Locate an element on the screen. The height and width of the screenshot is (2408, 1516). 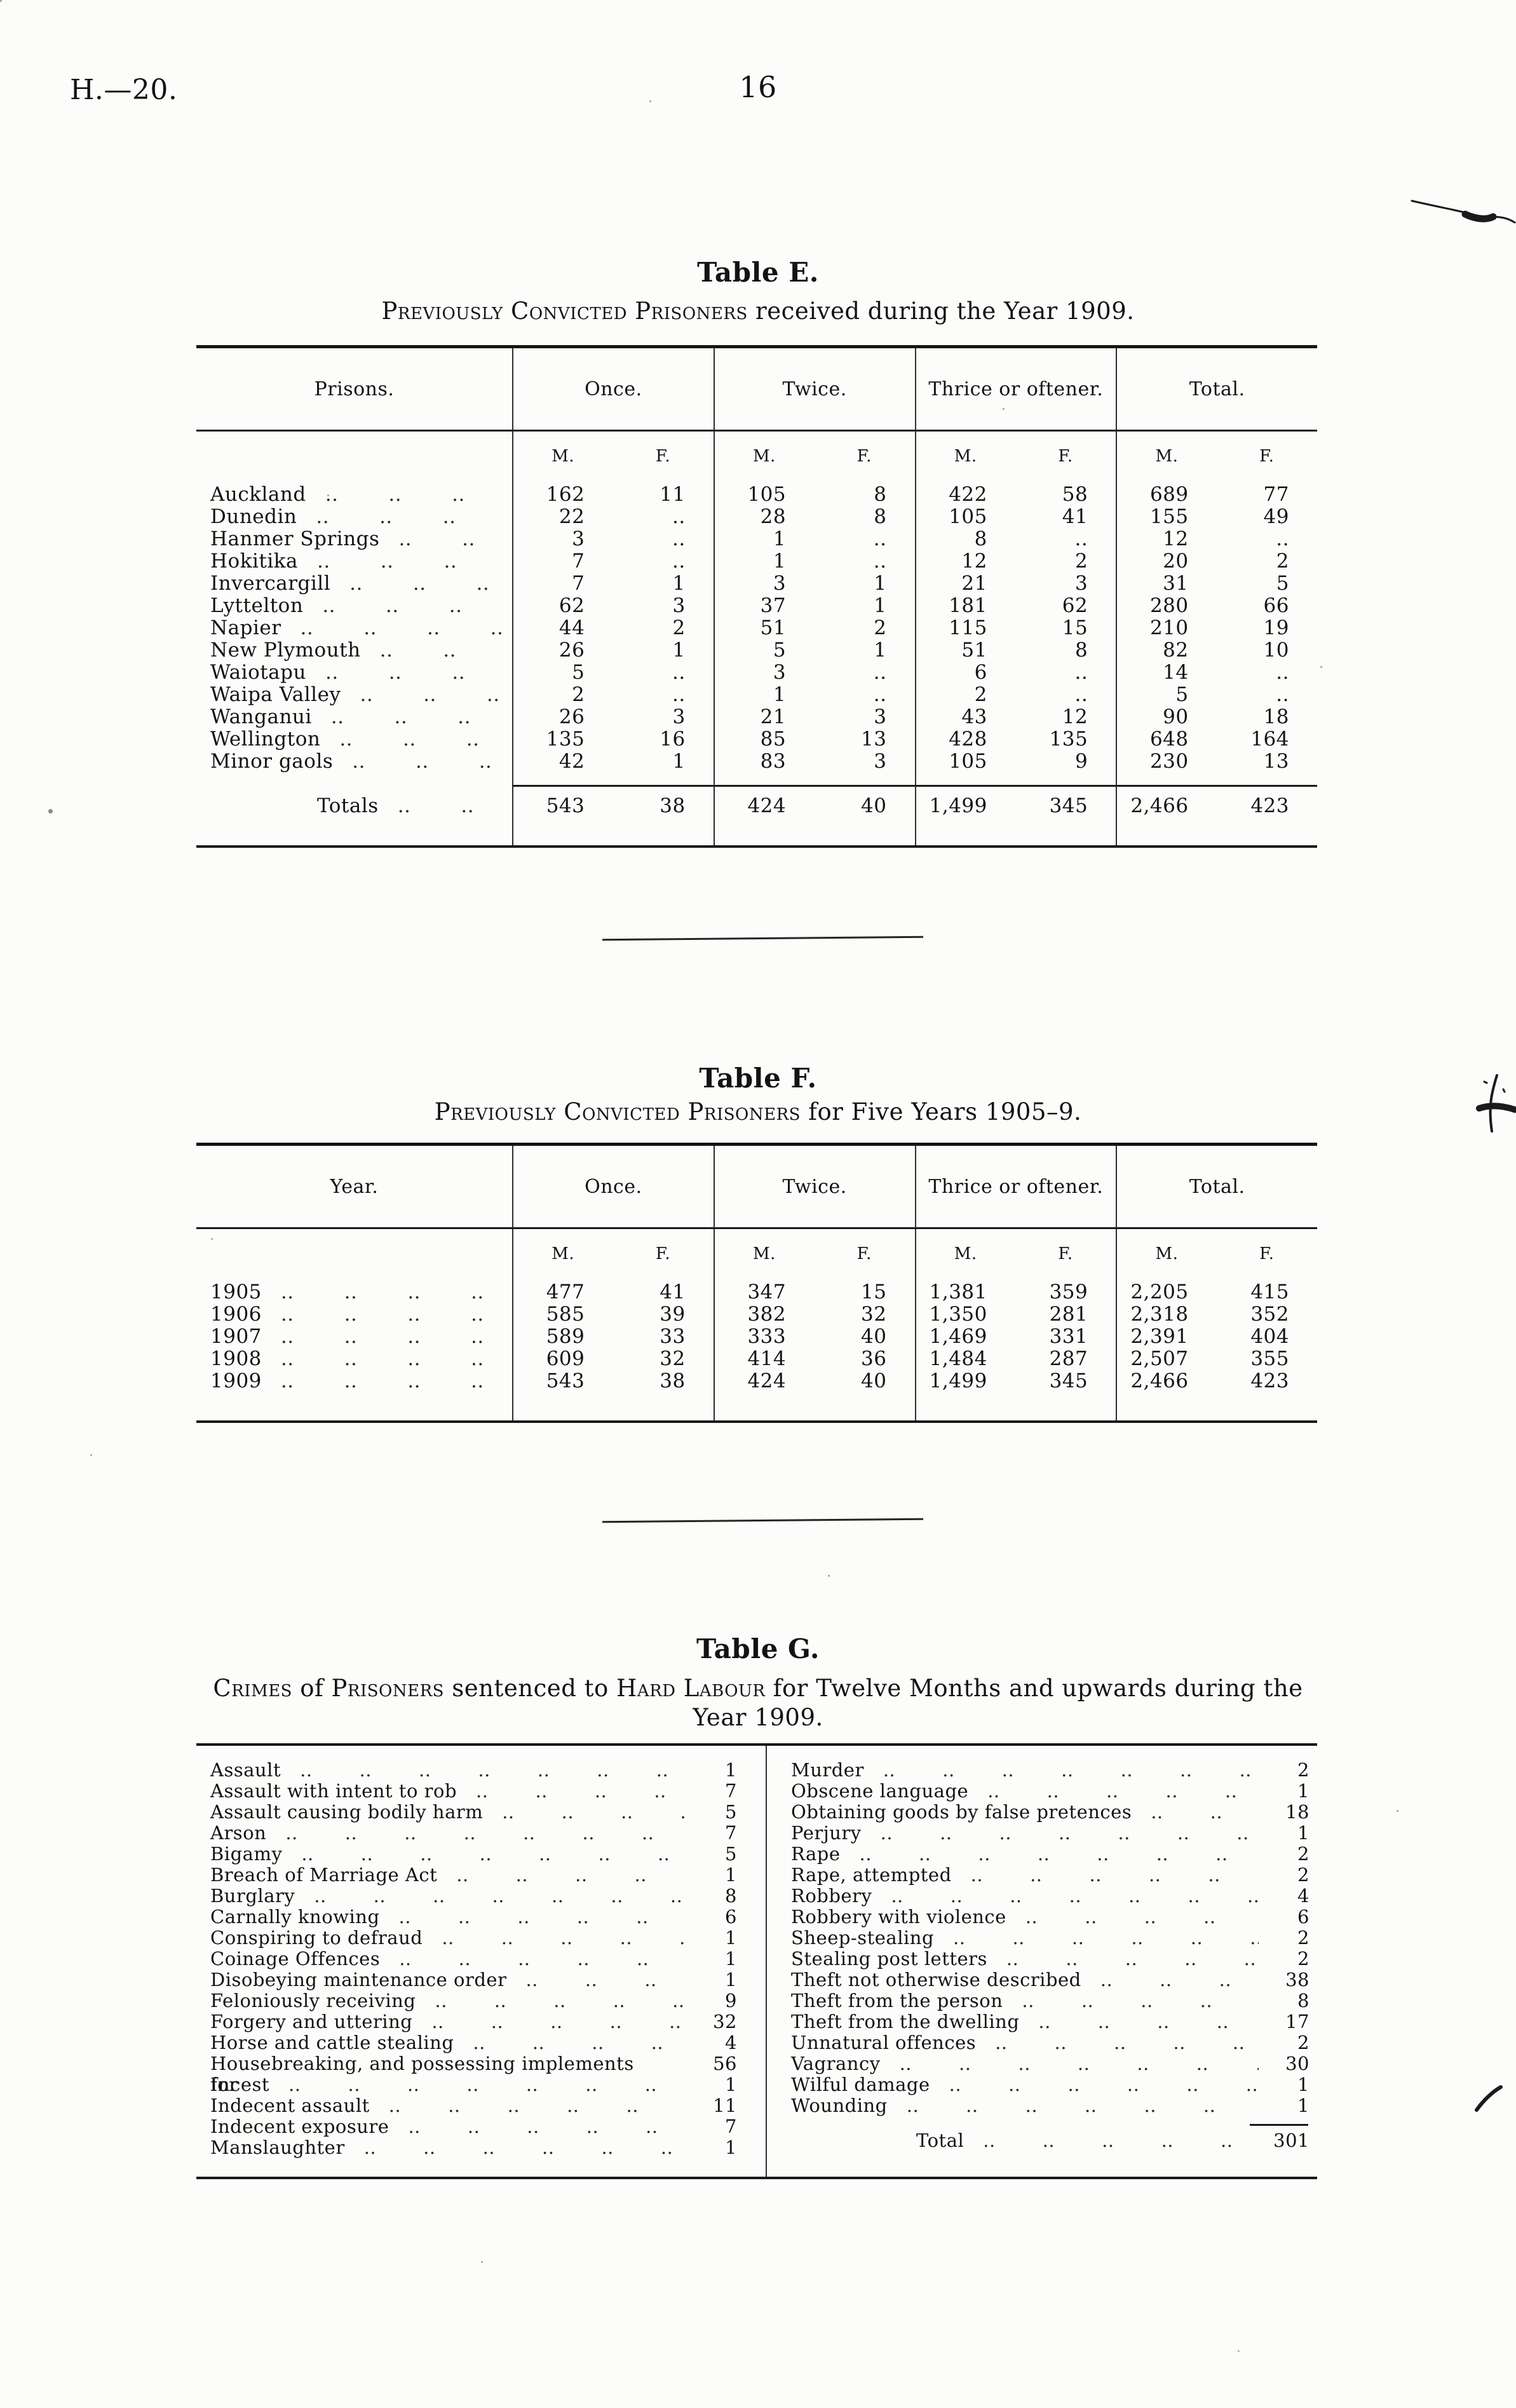
crime-row: Obscene language 1 is located at coordinates (1042, 1791).